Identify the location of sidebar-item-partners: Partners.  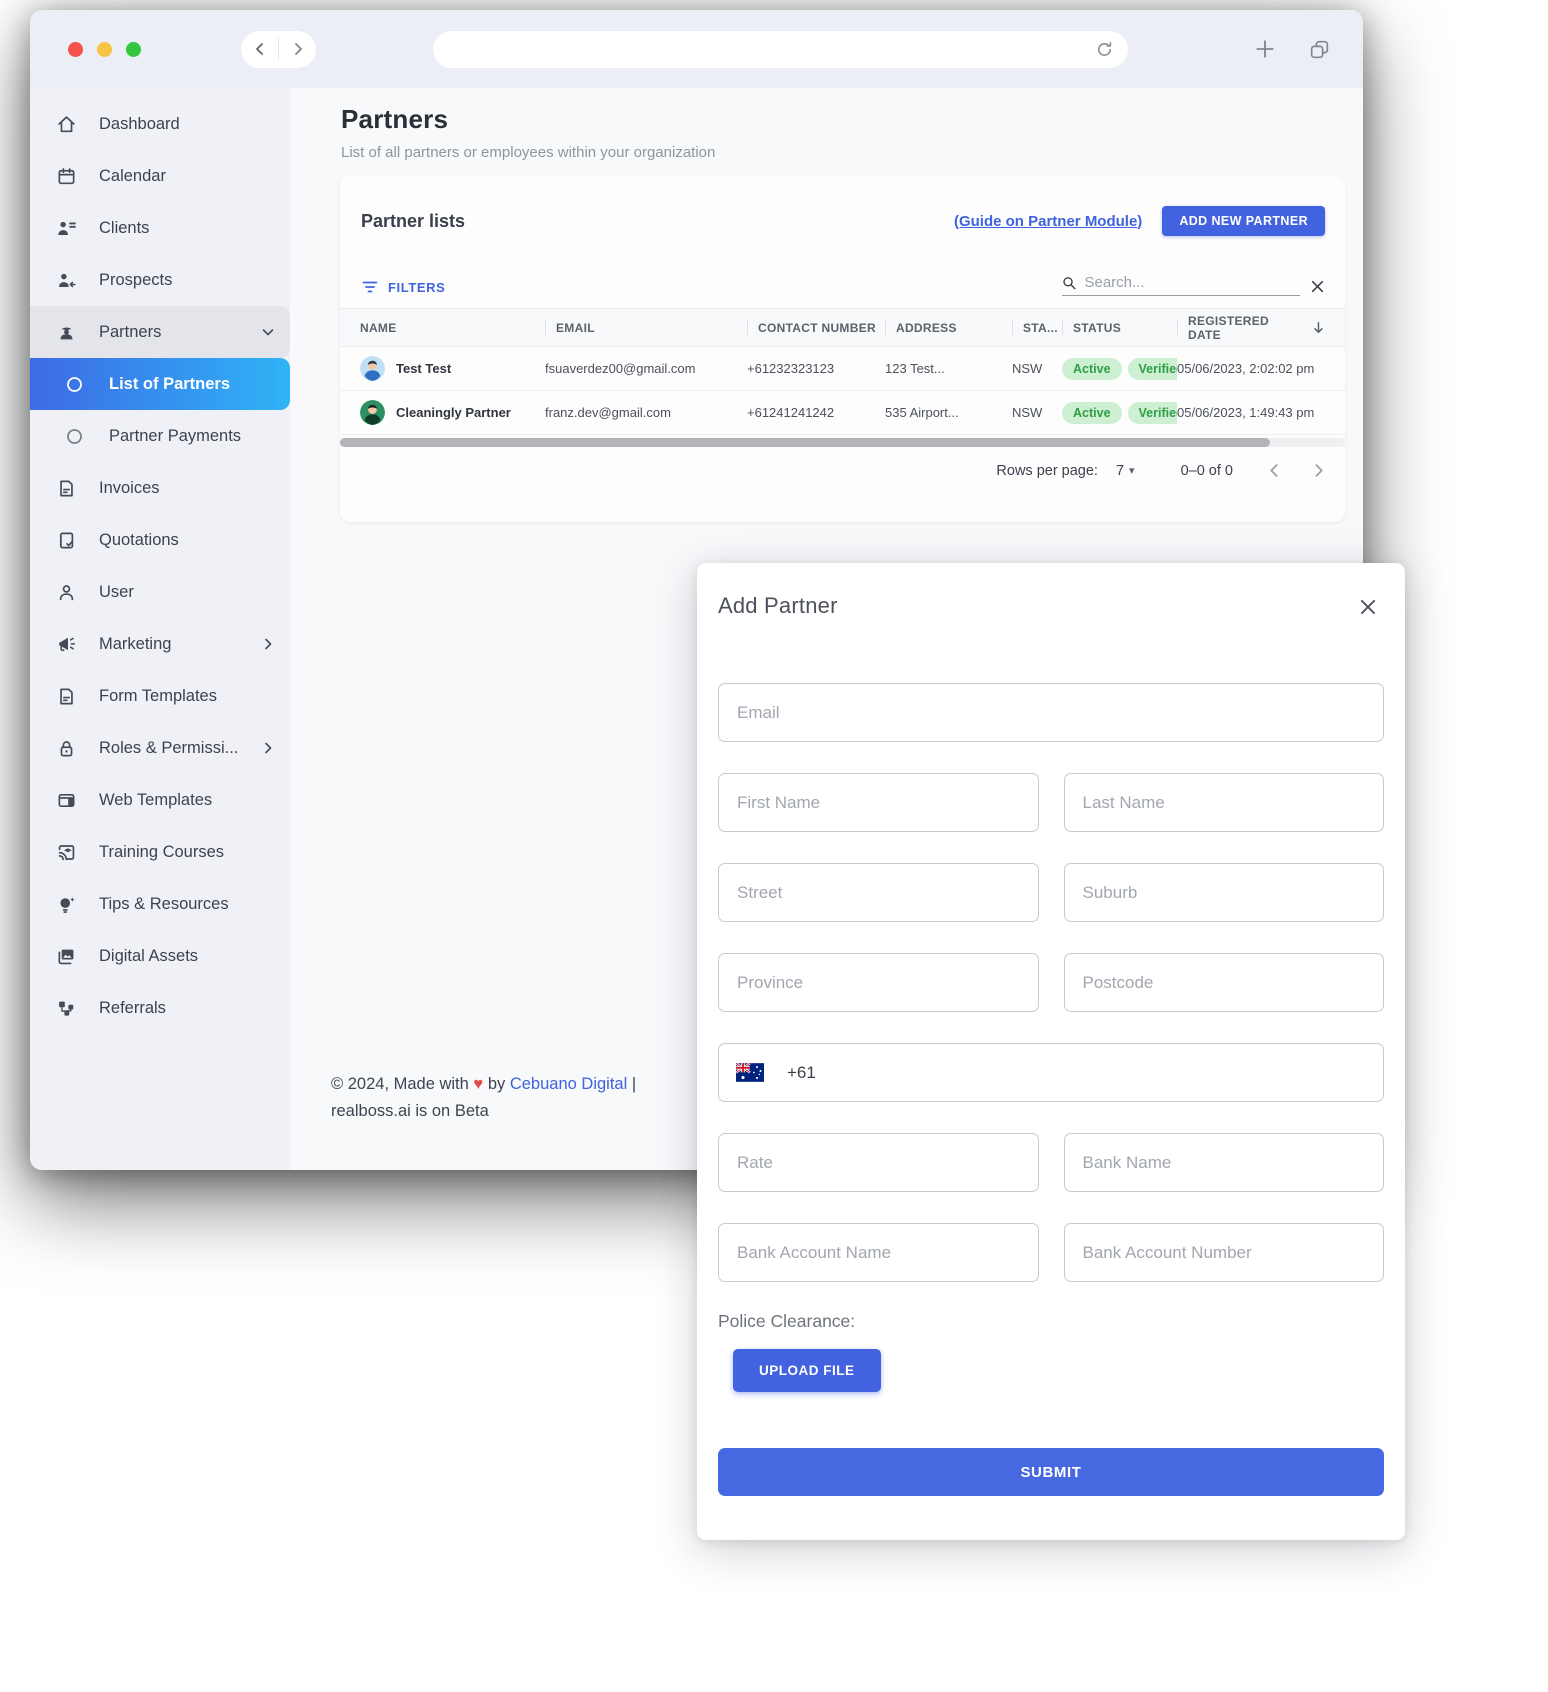
(160, 332).